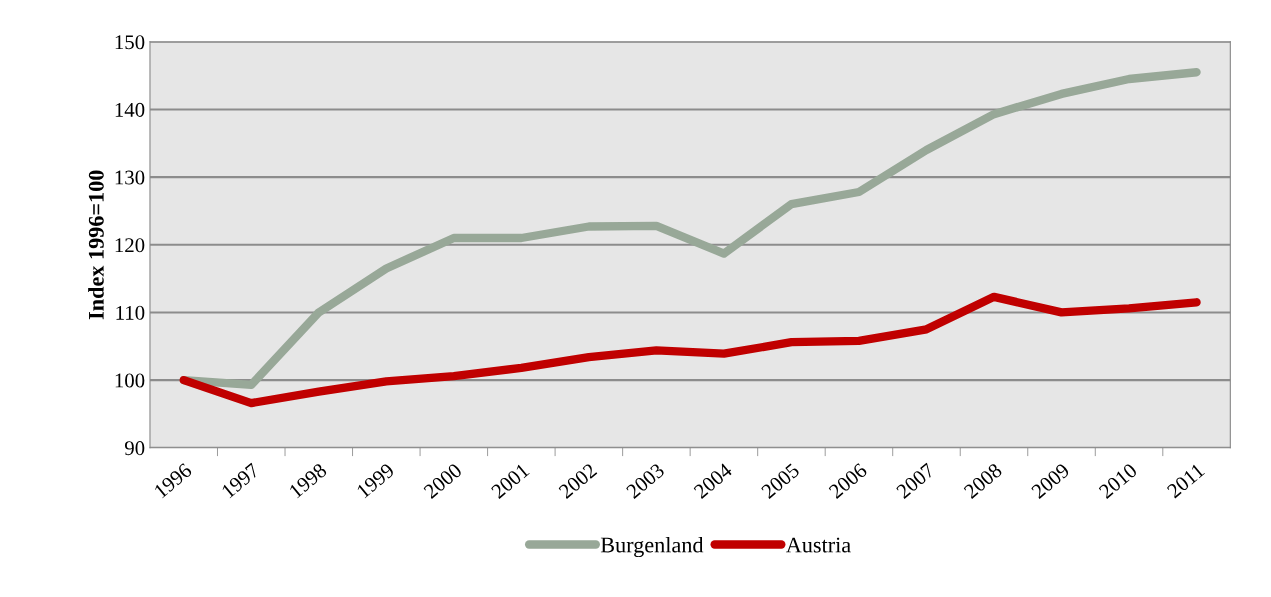 Image resolution: width=1271 pixels, height=597 pixels. What do you see at coordinates (130, 380) in the screenshot?
I see `y-tick-label: 100` at bounding box center [130, 380].